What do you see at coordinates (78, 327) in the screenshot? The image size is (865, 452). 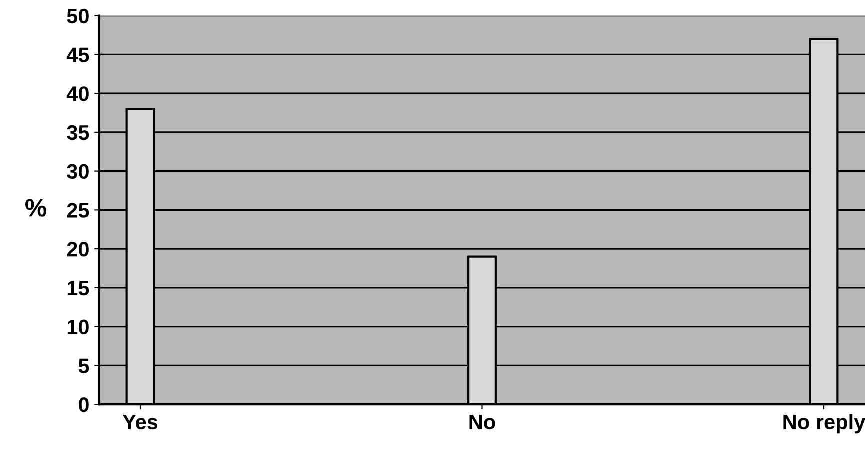 I see `y-tick-label: 10` at bounding box center [78, 327].